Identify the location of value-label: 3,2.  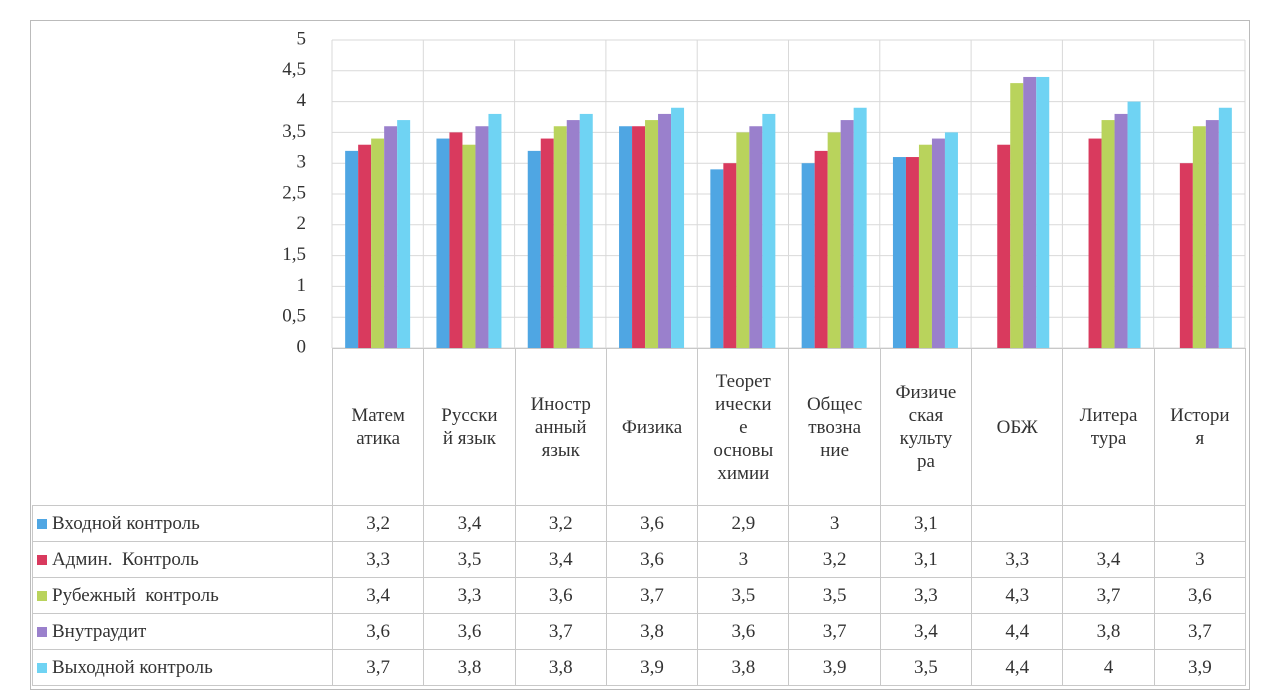
(834, 559).